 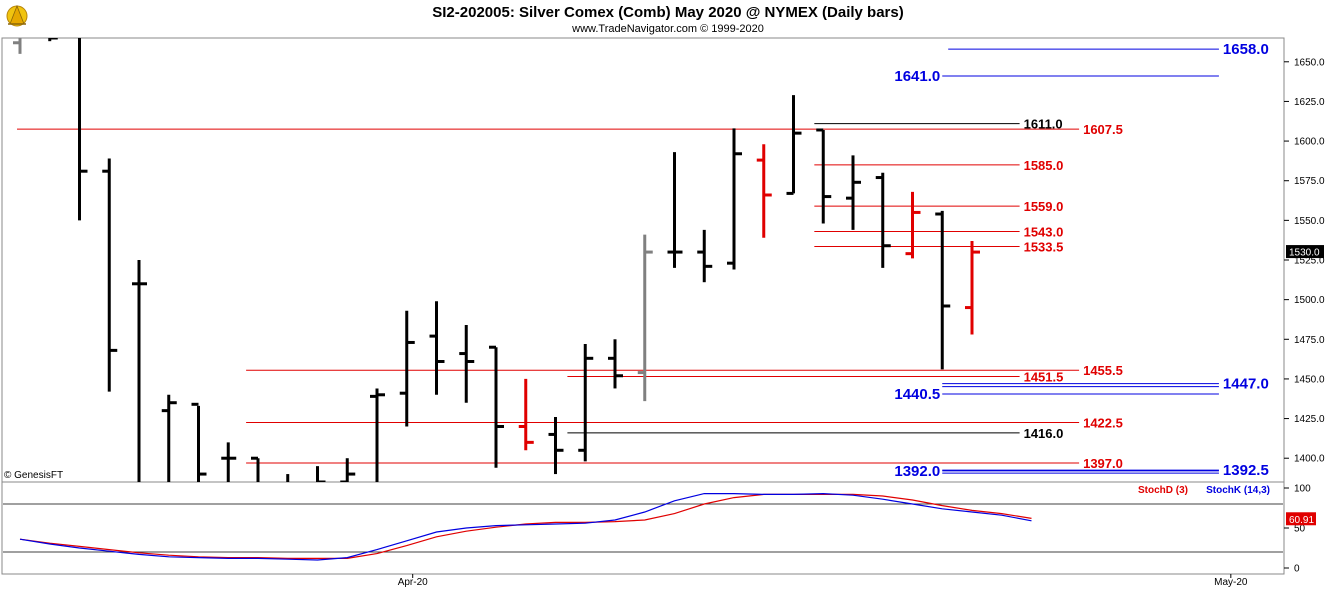 I want to click on x-tick-label: Apr-20, so click(x=413, y=582).